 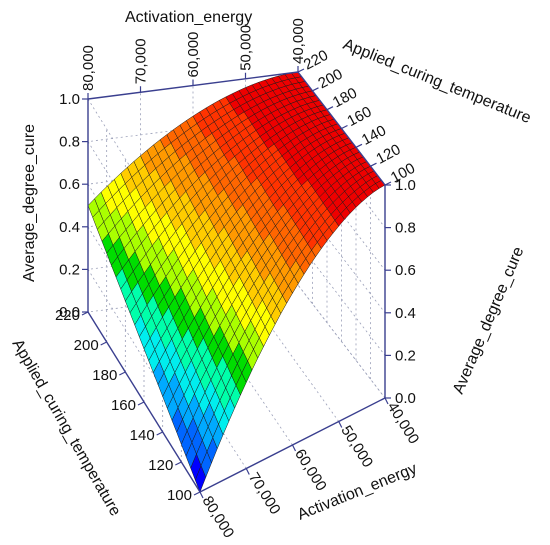 What do you see at coordinates (405, 313) in the screenshot?
I see `z-tick-label-right: 0.4` at bounding box center [405, 313].